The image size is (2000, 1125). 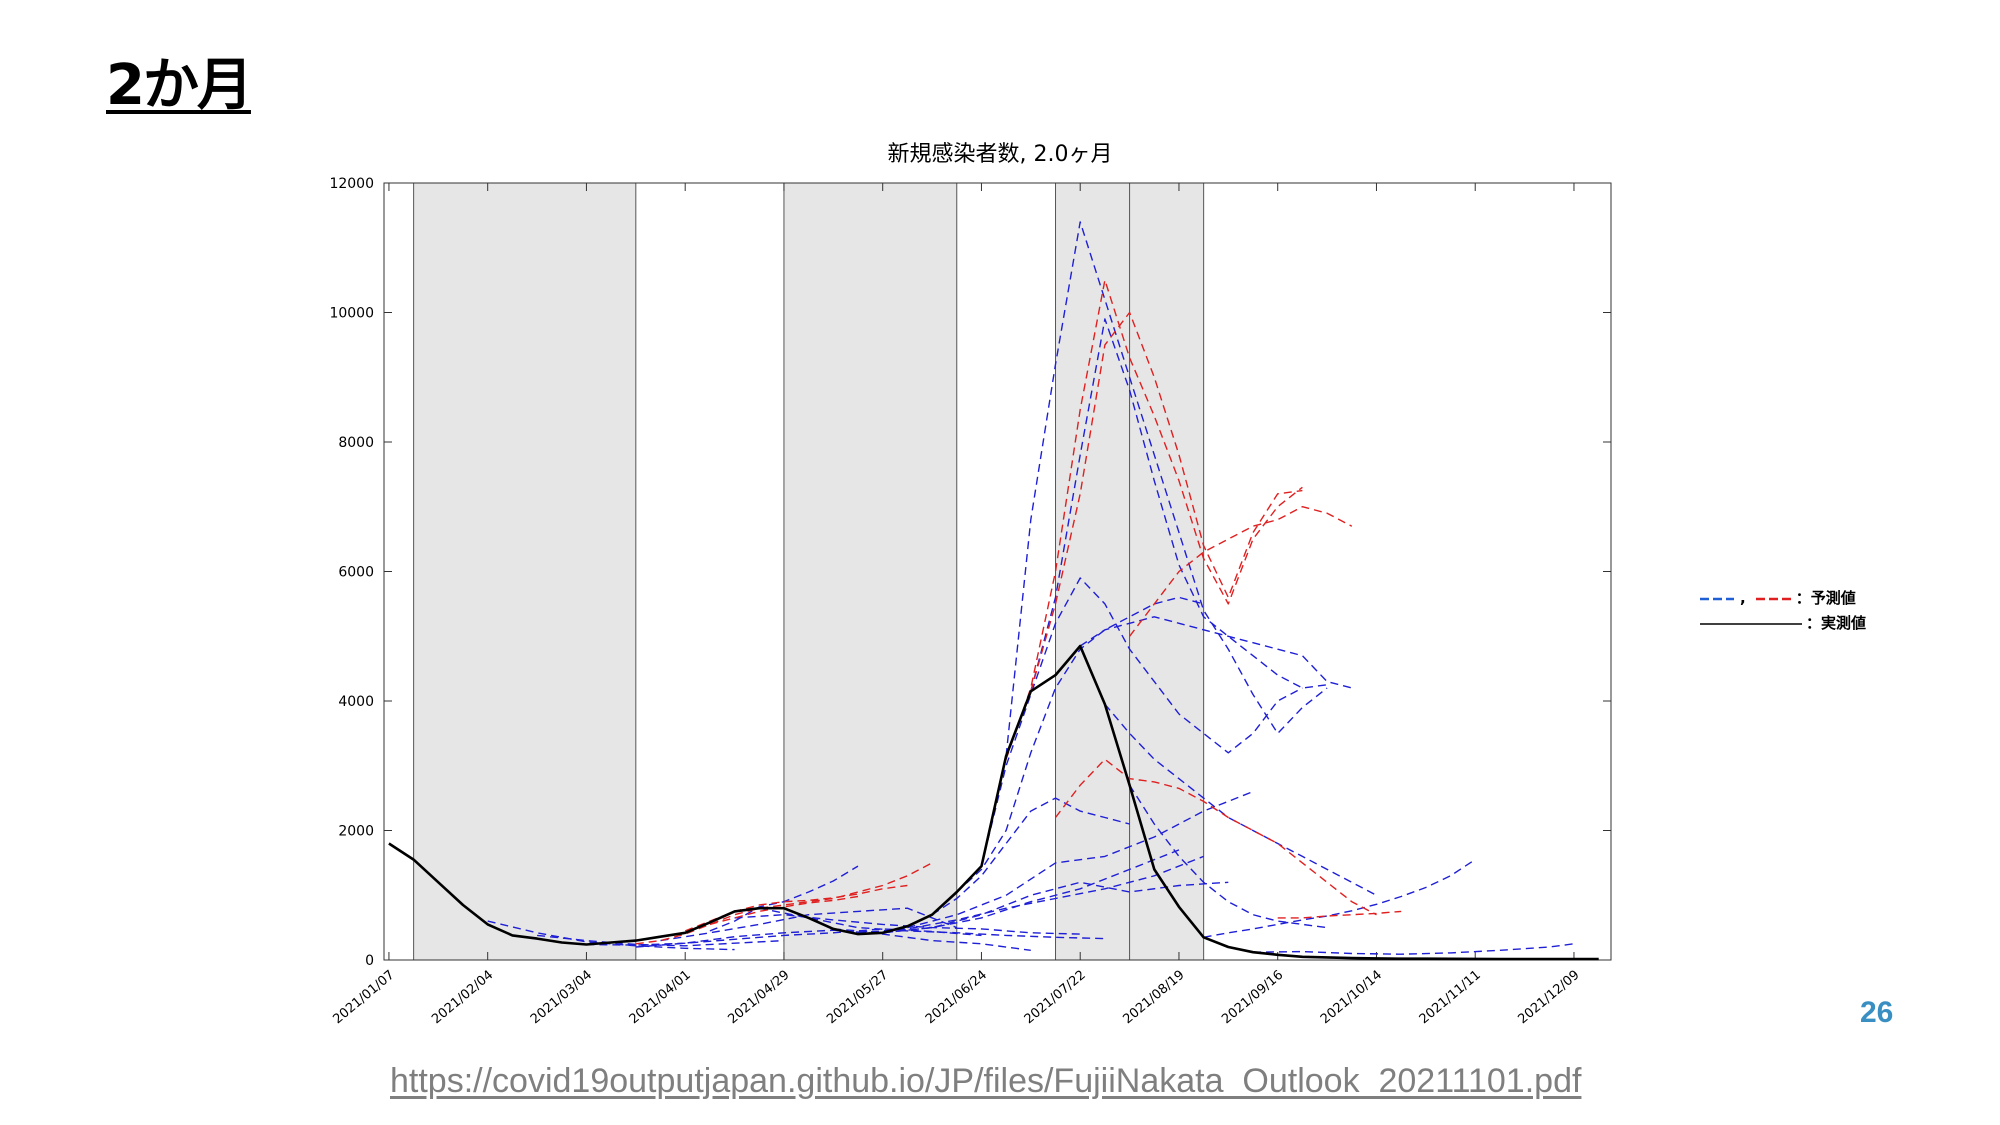 What do you see at coordinates (1055, 998) in the screenshot?
I see `x-tick-label: 2021/07/22` at bounding box center [1055, 998].